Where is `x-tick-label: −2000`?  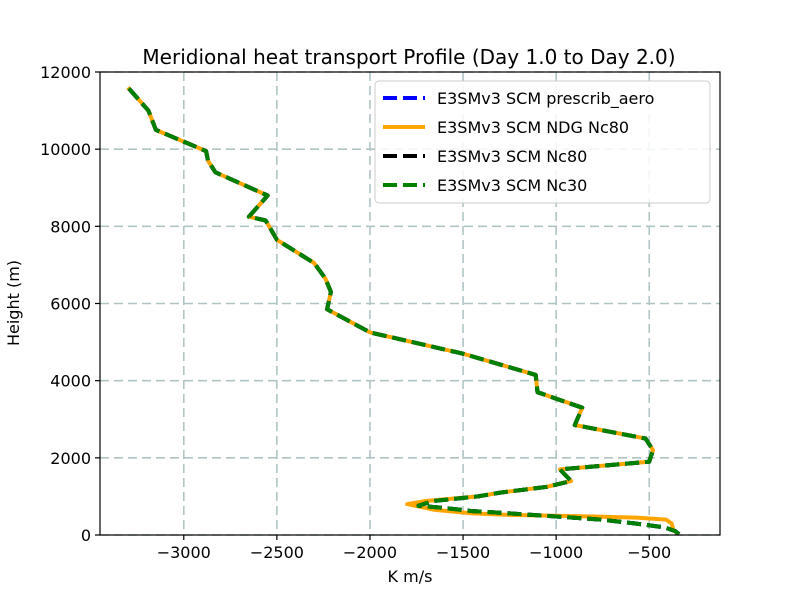
x-tick-label: −2000 is located at coordinates (370, 552).